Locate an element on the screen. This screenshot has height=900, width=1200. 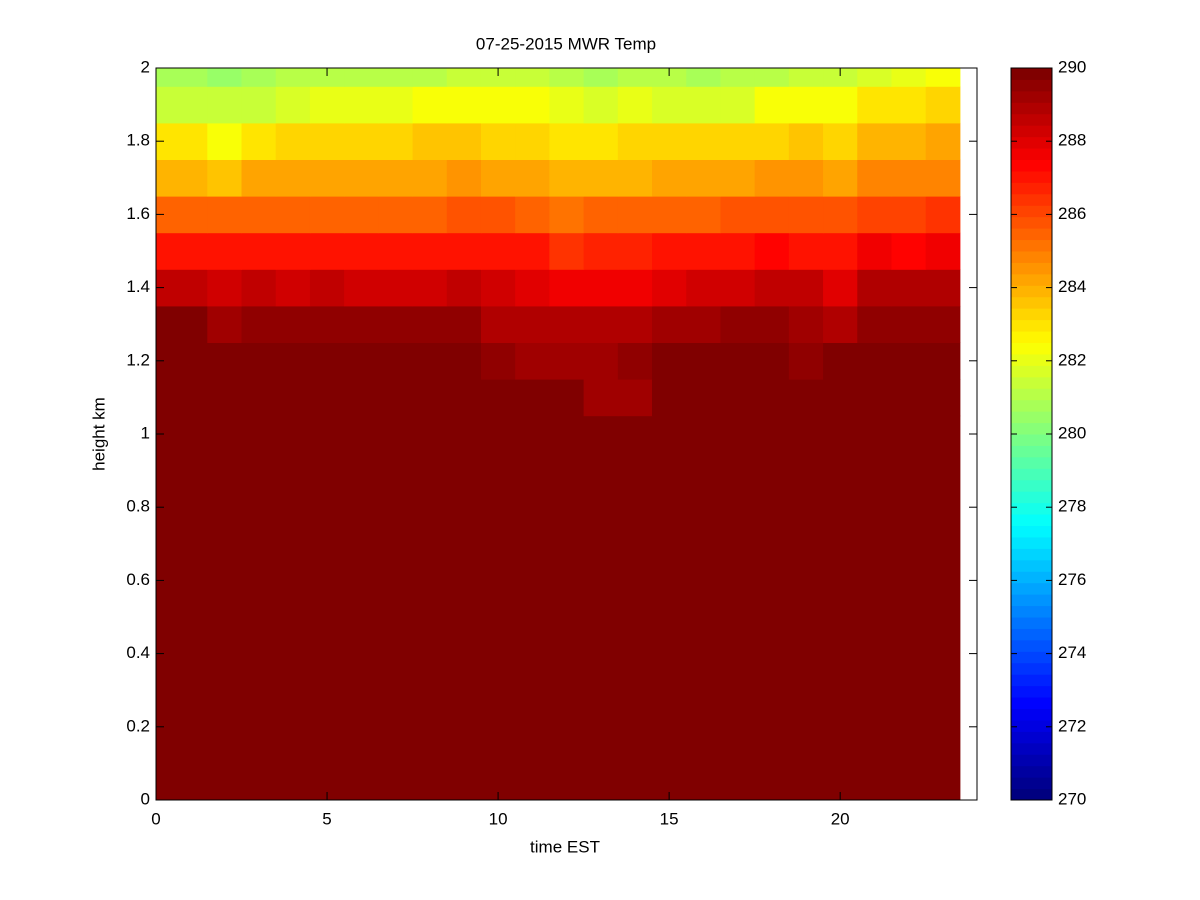
colorbar-tick-label: 278 is located at coordinates (1072, 506).